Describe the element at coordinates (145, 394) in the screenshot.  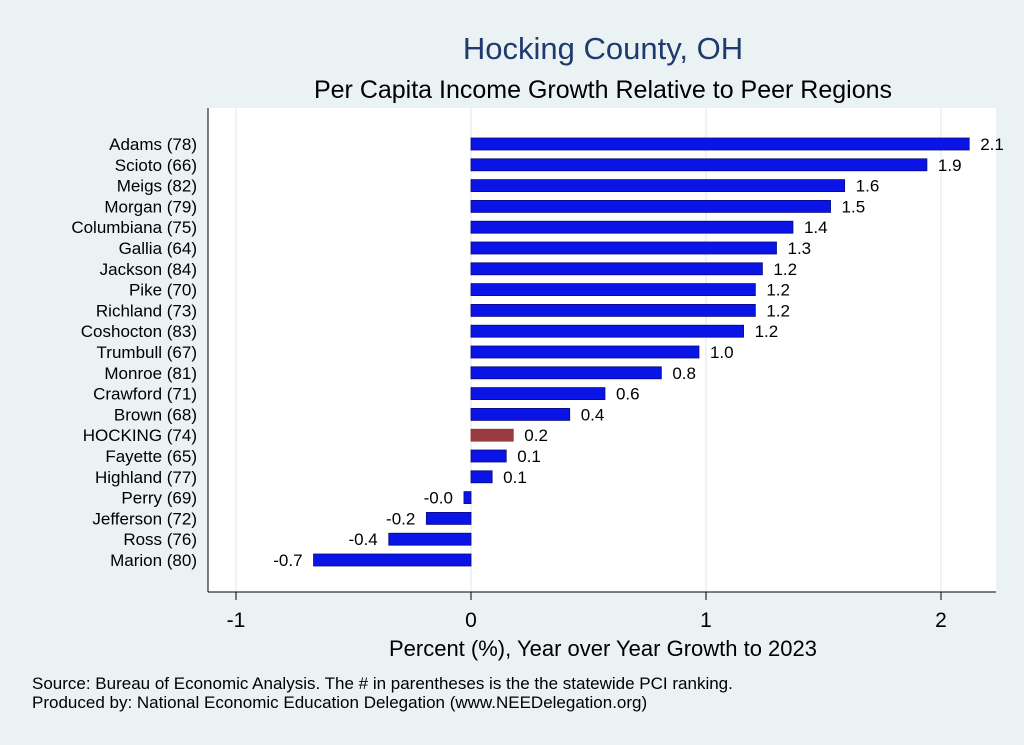
I see `category-label: Crawford (71)` at that location.